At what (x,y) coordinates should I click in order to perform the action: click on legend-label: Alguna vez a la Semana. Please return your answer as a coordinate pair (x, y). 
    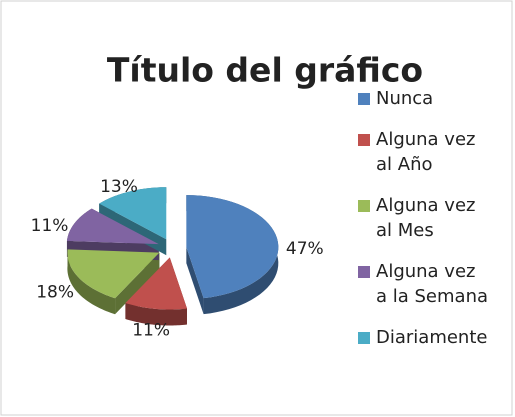
    Looking at the image, I should click on (432, 284).